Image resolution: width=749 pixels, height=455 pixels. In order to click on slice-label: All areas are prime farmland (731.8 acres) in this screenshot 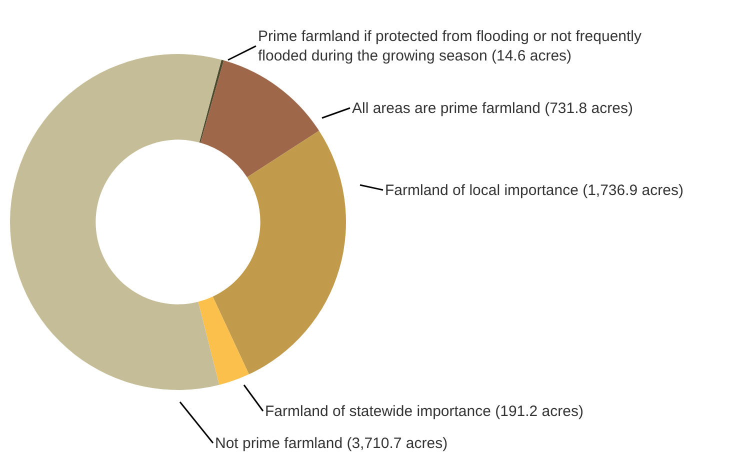, I will do `click(492, 108)`.